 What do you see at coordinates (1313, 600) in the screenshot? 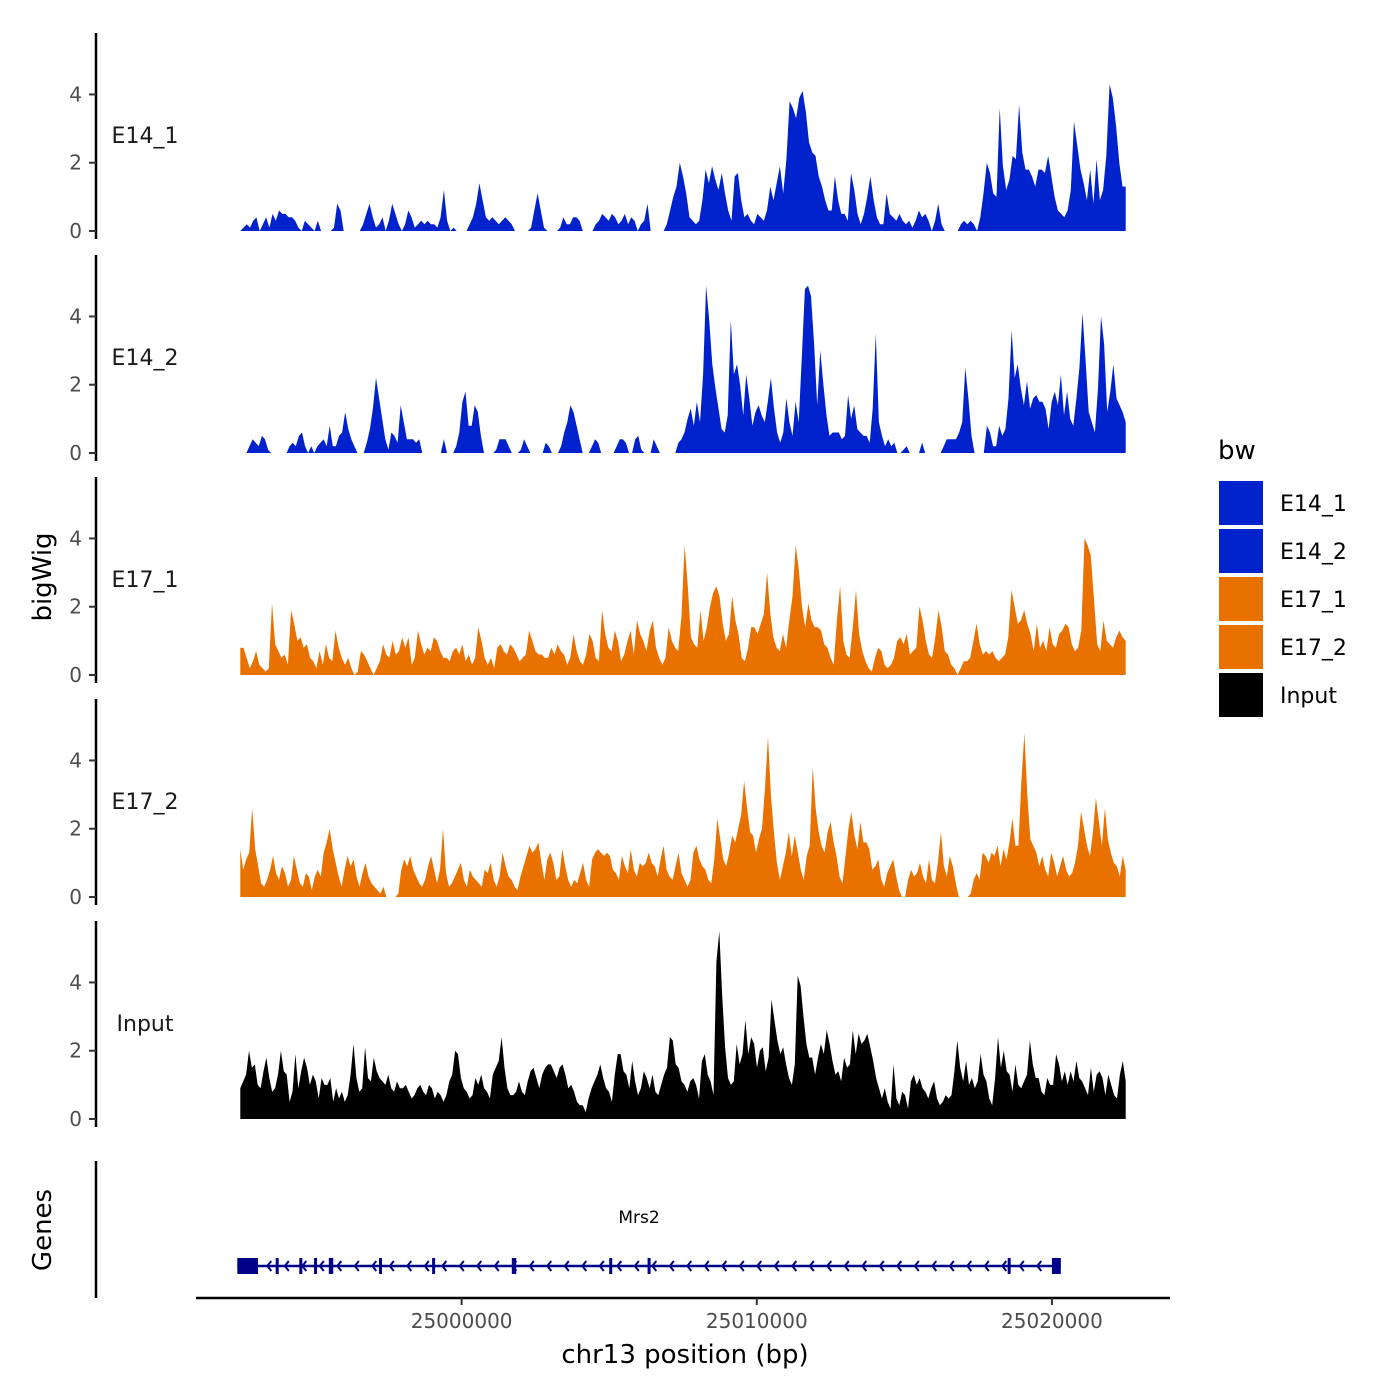
I see `legend-label: E17_1` at bounding box center [1313, 600].